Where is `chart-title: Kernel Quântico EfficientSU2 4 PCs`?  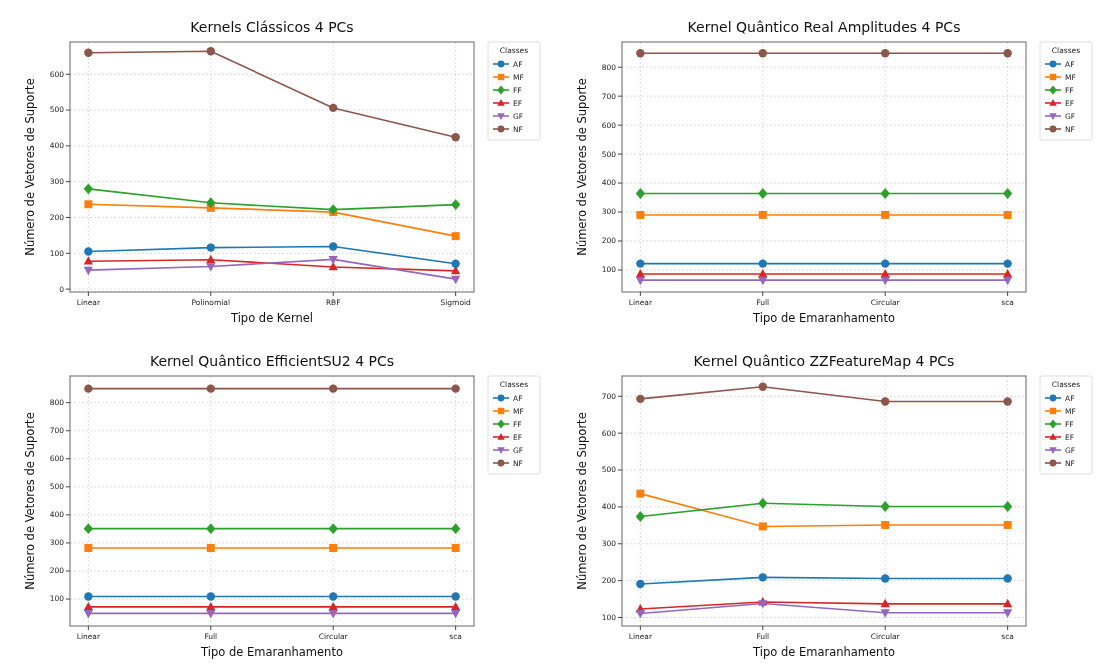
chart-title: Kernel Quântico EfficientSU2 4 PCs is located at coordinates (272, 361).